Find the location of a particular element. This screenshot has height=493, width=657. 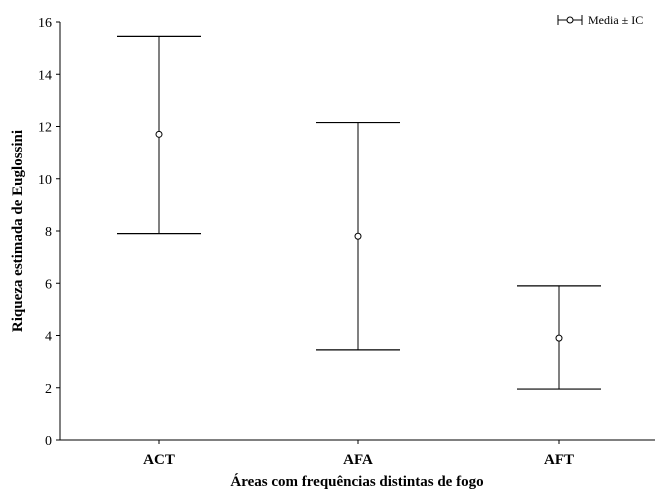

legend: Media ± IC is located at coordinates (600, 20).